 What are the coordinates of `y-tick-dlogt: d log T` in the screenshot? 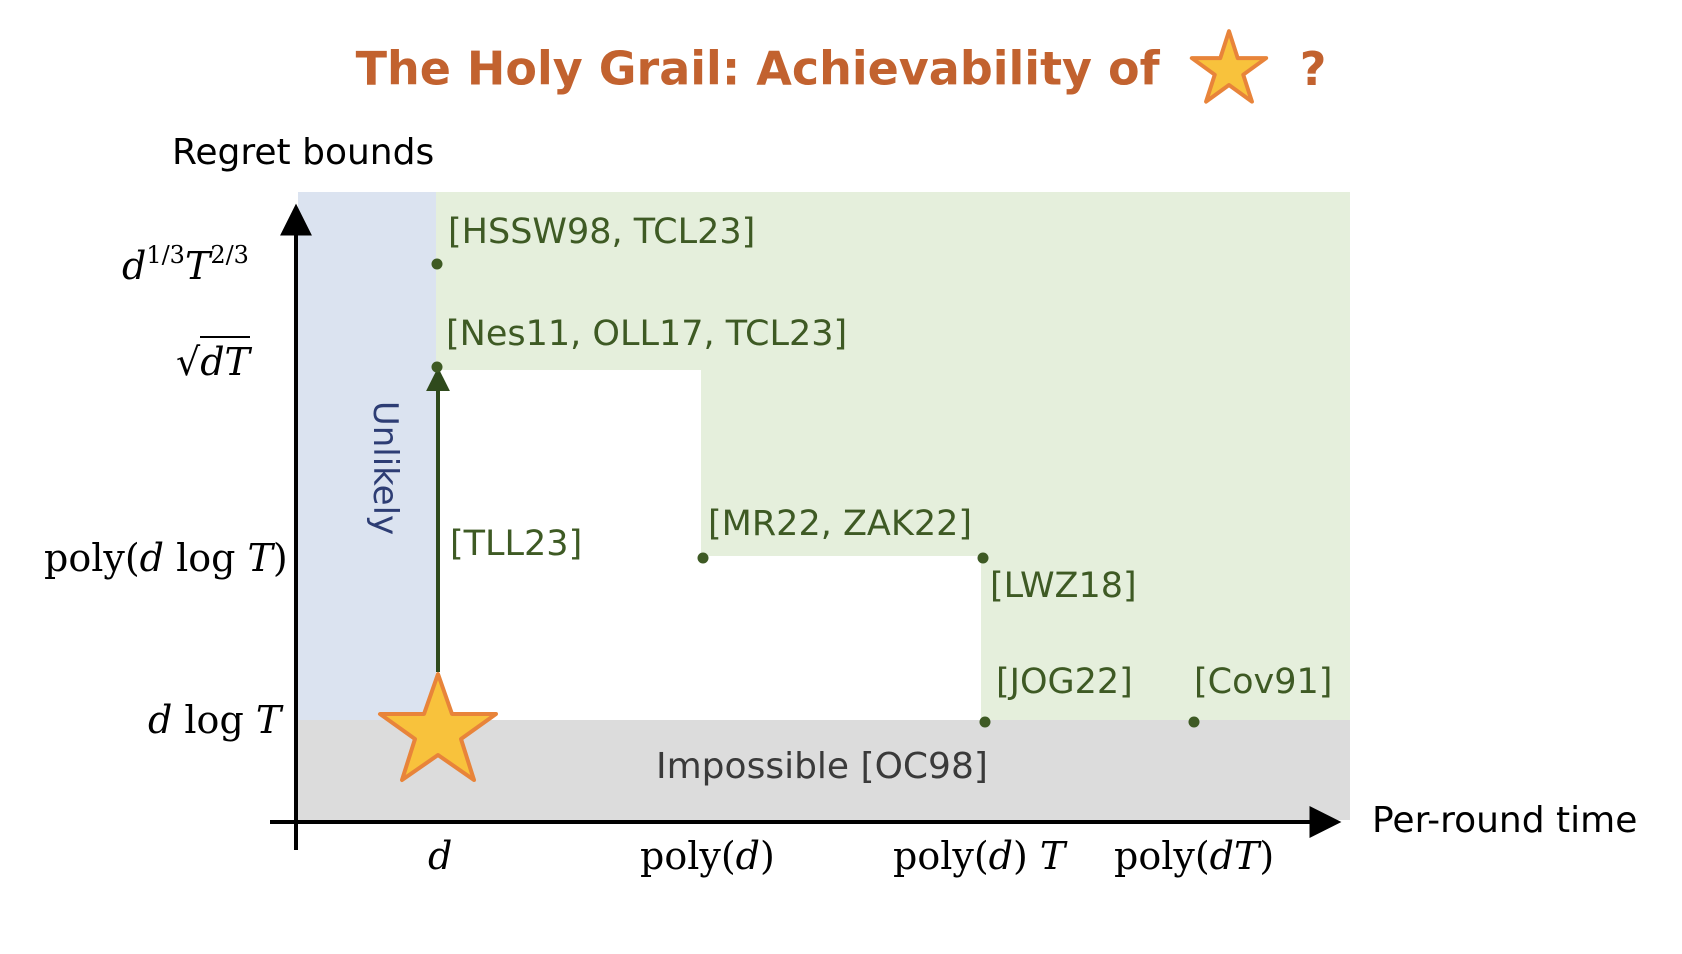 It's located at (215, 720).